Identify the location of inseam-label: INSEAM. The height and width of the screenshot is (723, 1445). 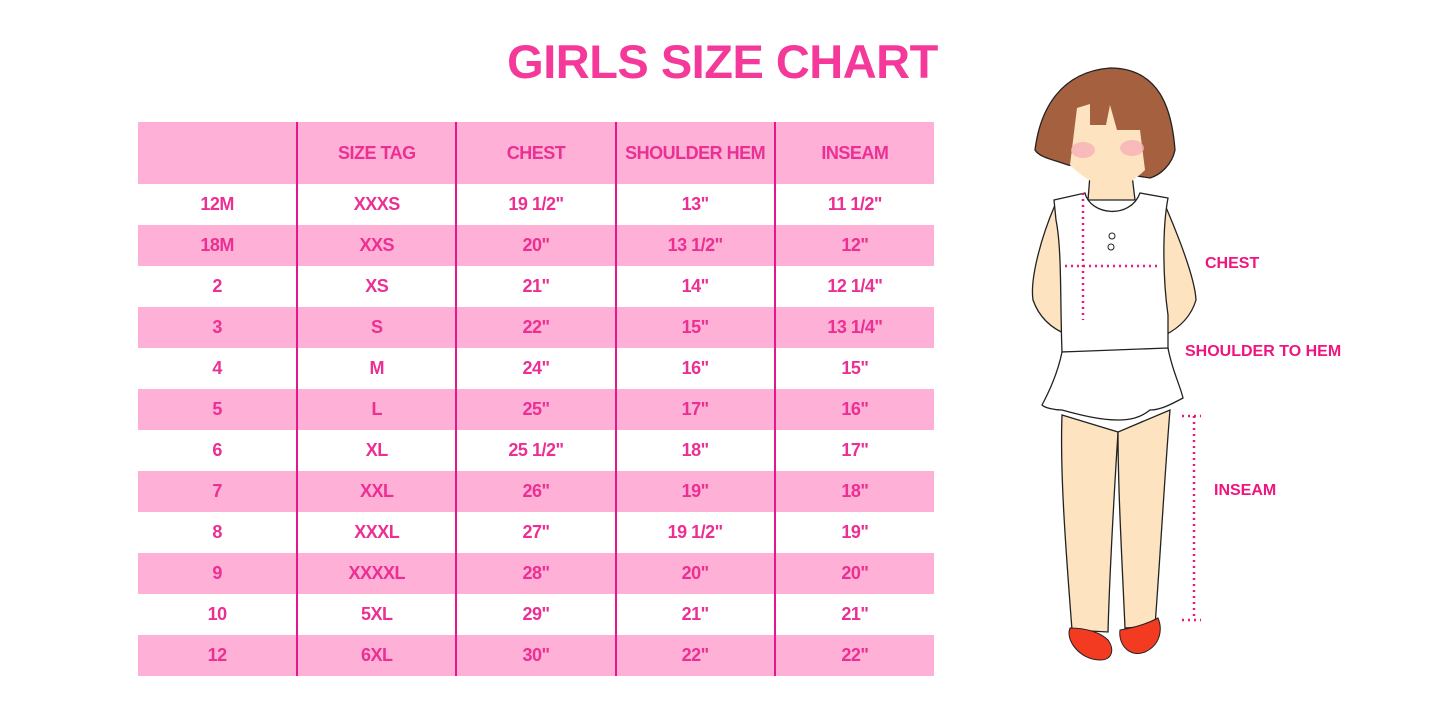
(1245, 490).